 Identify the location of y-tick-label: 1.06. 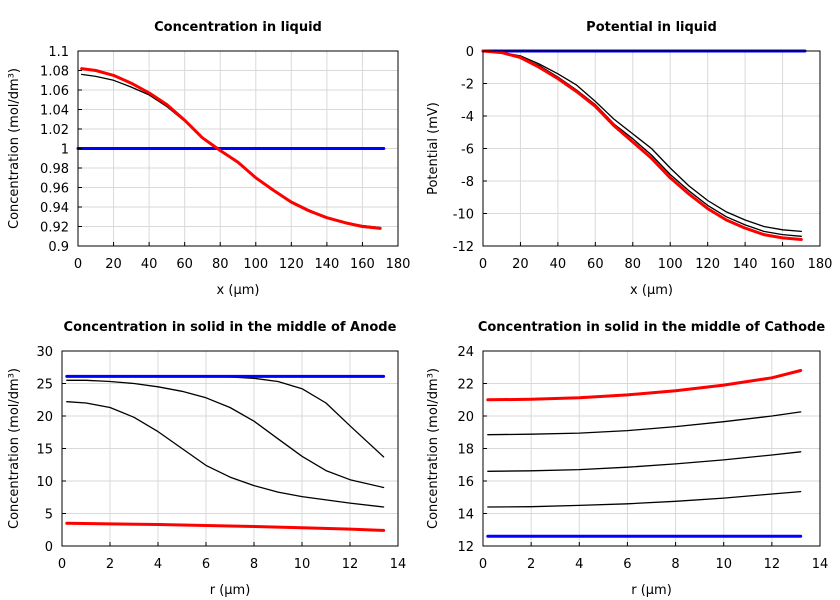
(54, 91).